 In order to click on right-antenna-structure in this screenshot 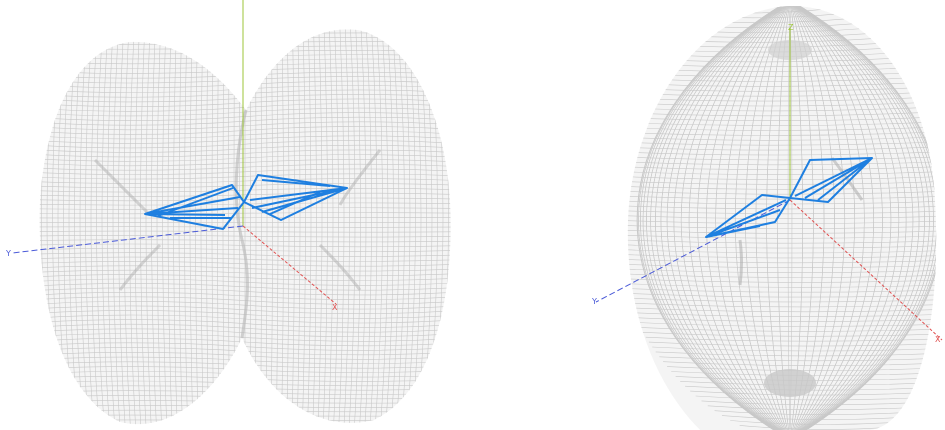, I will do `click(789, 197)`.